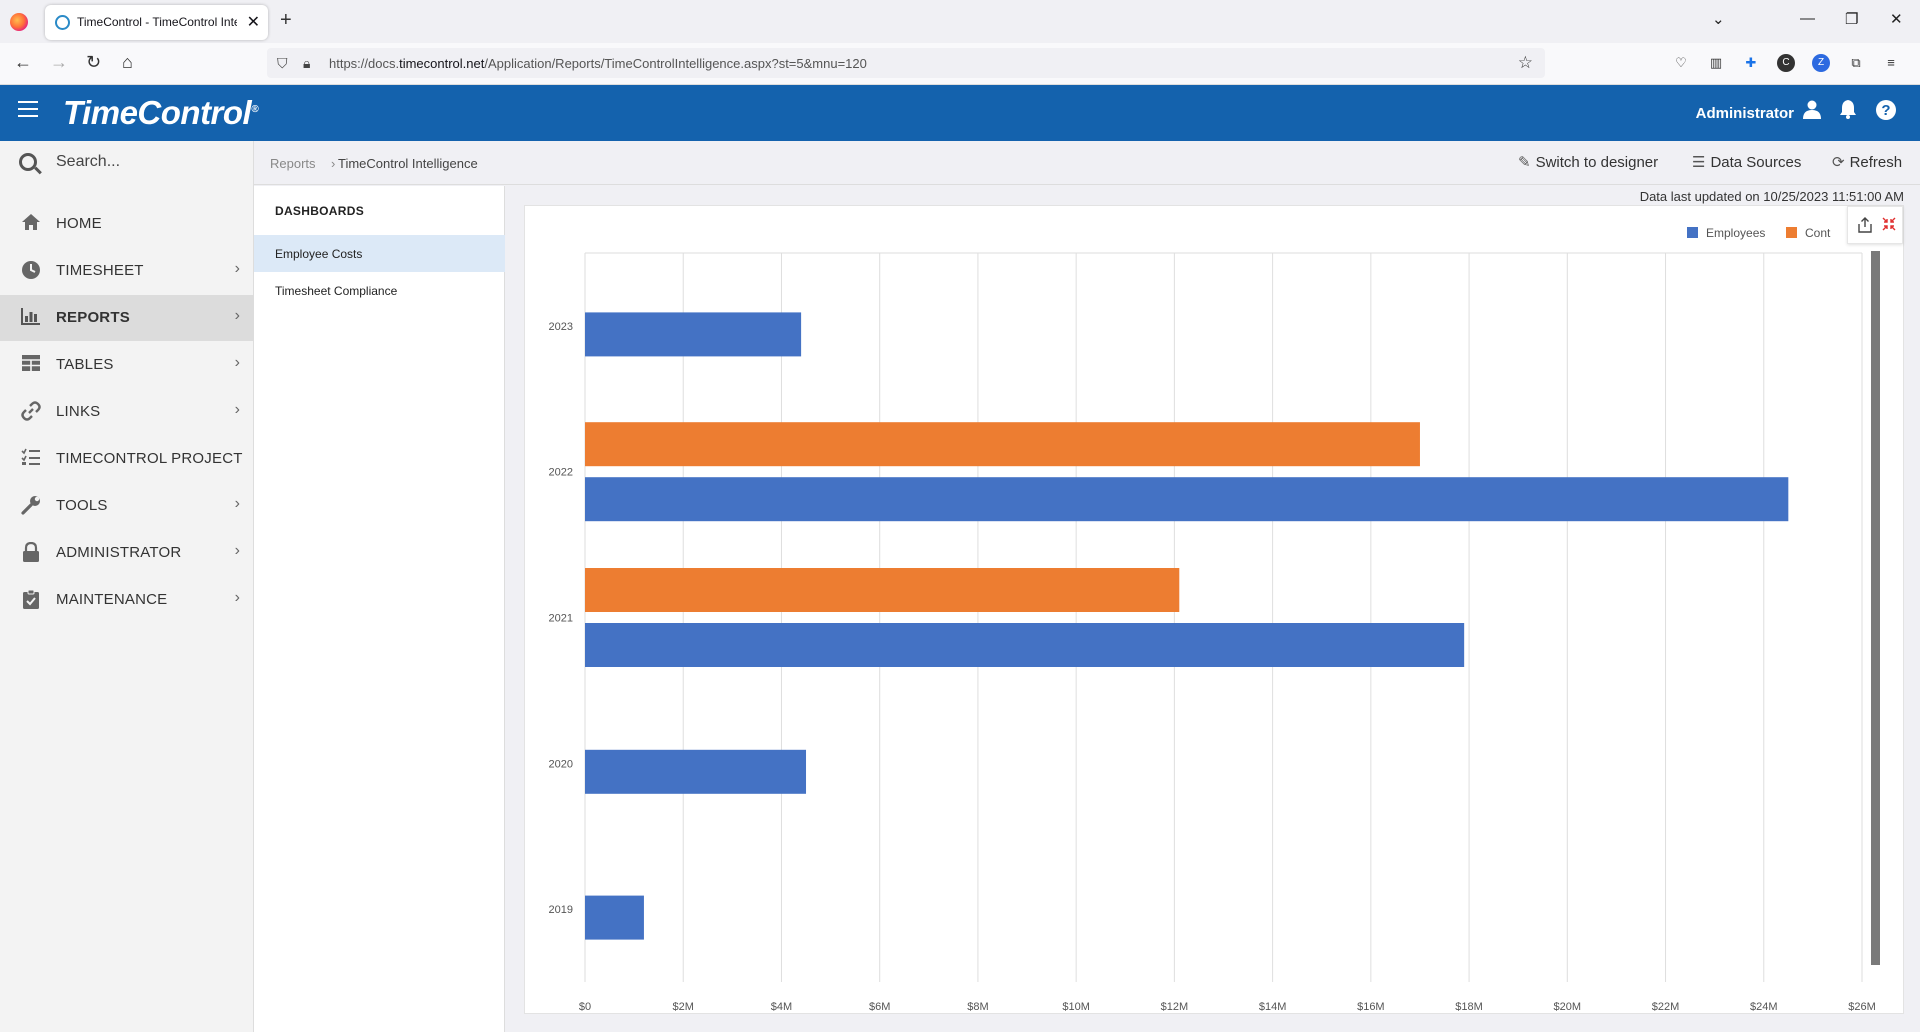 This screenshot has width=1920, height=1032. Describe the element at coordinates (31, 600) in the screenshot. I see `clipboard-check-icon` at that location.